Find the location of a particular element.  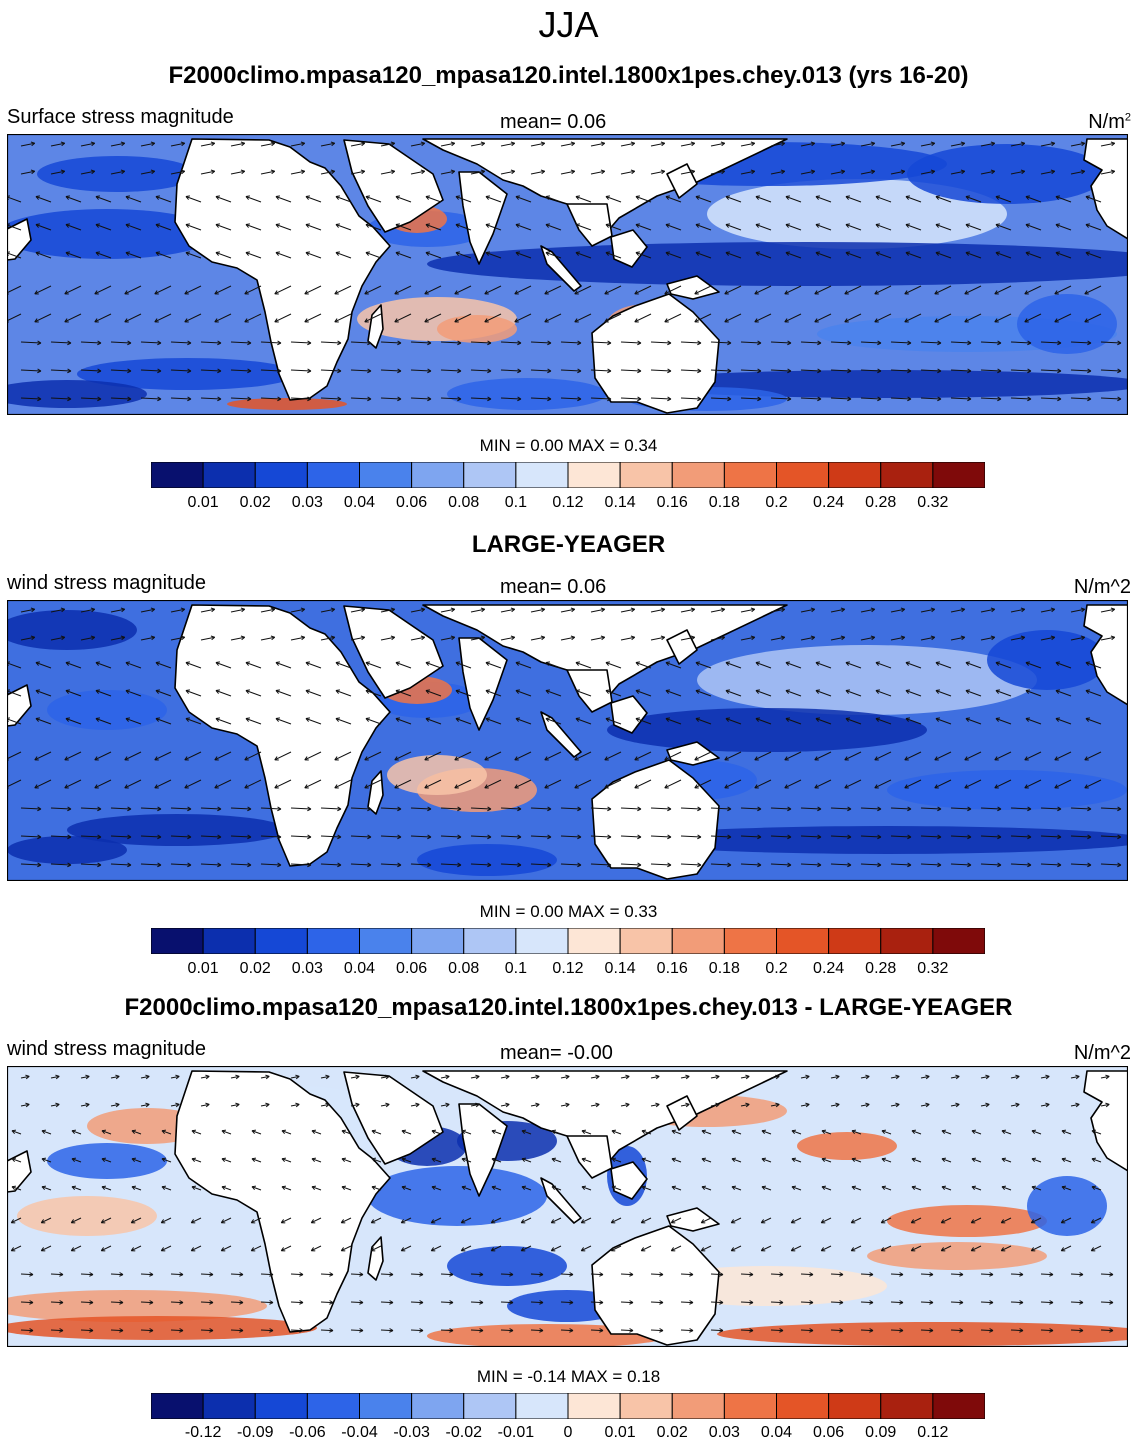

panel-3-units: N/m^2 is located at coordinates (1102, 1053).